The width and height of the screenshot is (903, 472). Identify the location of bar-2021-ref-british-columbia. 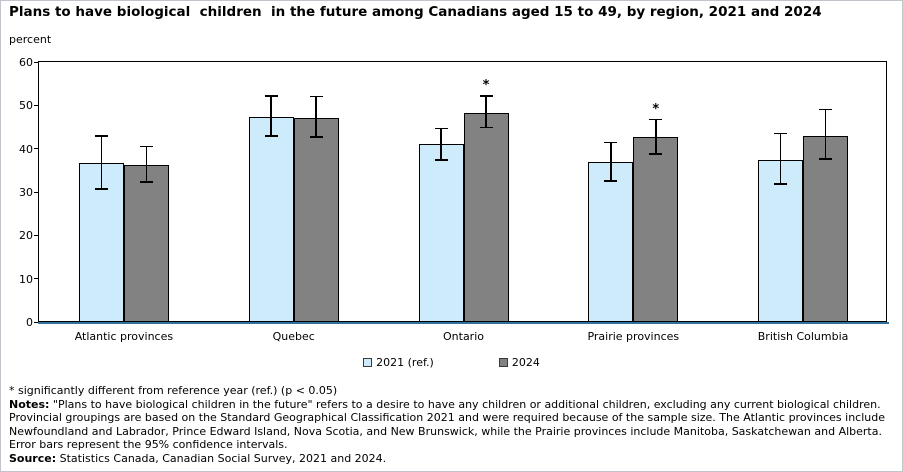
(781, 240).